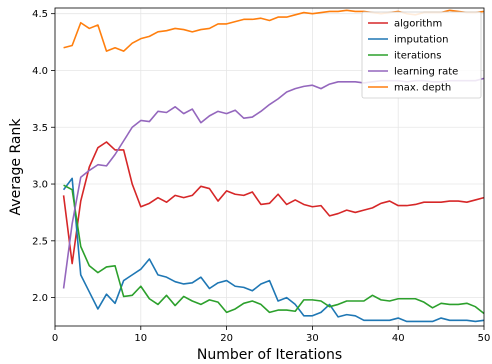 The width and height of the screenshot is (492, 364). I want to click on x-tick-label: 0, so click(55, 338).